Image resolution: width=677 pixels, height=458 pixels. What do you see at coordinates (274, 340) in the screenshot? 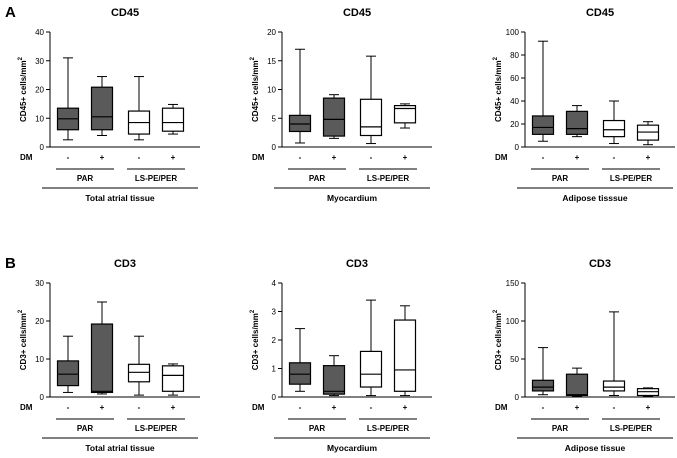
I see `y-tick-label: 2` at bounding box center [274, 340].